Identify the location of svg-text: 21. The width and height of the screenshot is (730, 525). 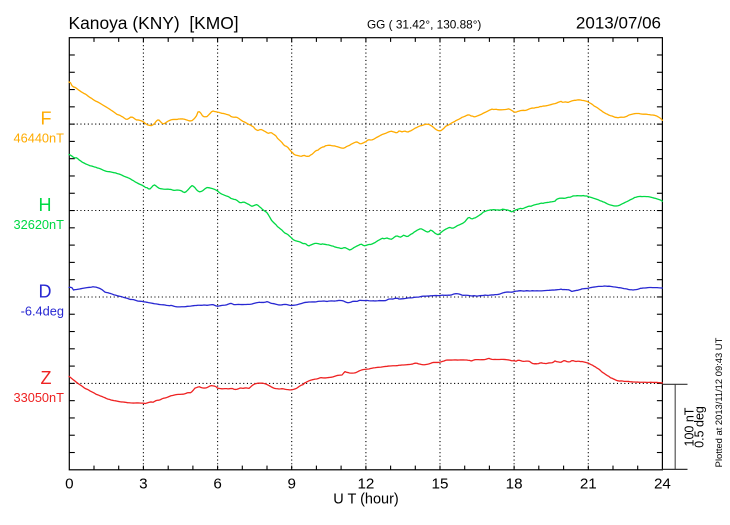
(588, 484).